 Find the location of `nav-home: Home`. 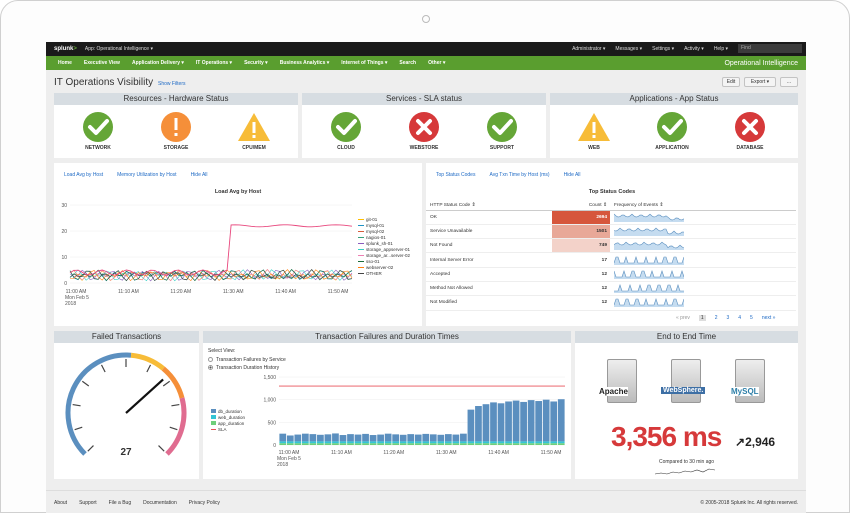

nav-home: Home is located at coordinates (65, 63).